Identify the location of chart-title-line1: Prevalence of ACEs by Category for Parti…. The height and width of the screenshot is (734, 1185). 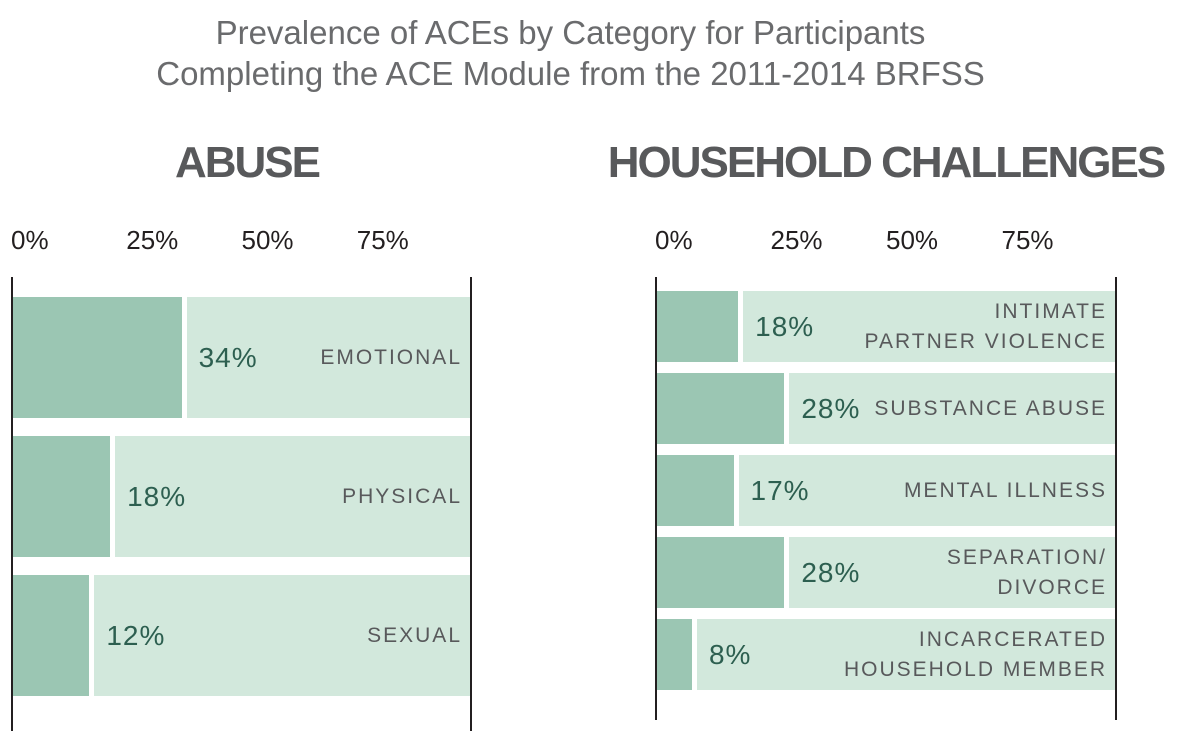
(570, 32).